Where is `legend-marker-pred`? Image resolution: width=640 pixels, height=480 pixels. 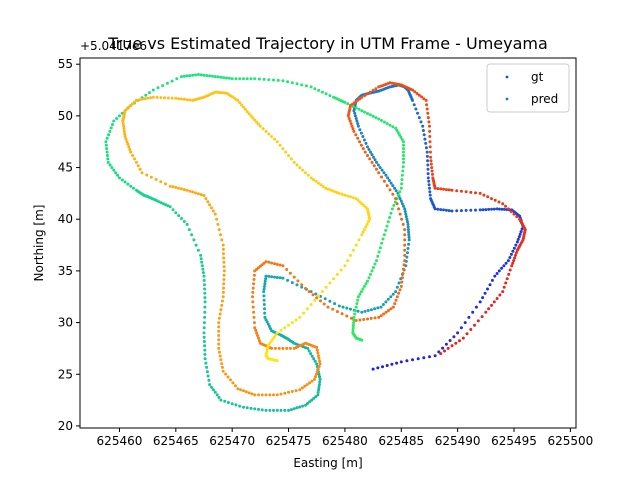
legend-marker-pred is located at coordinates (507, 99).